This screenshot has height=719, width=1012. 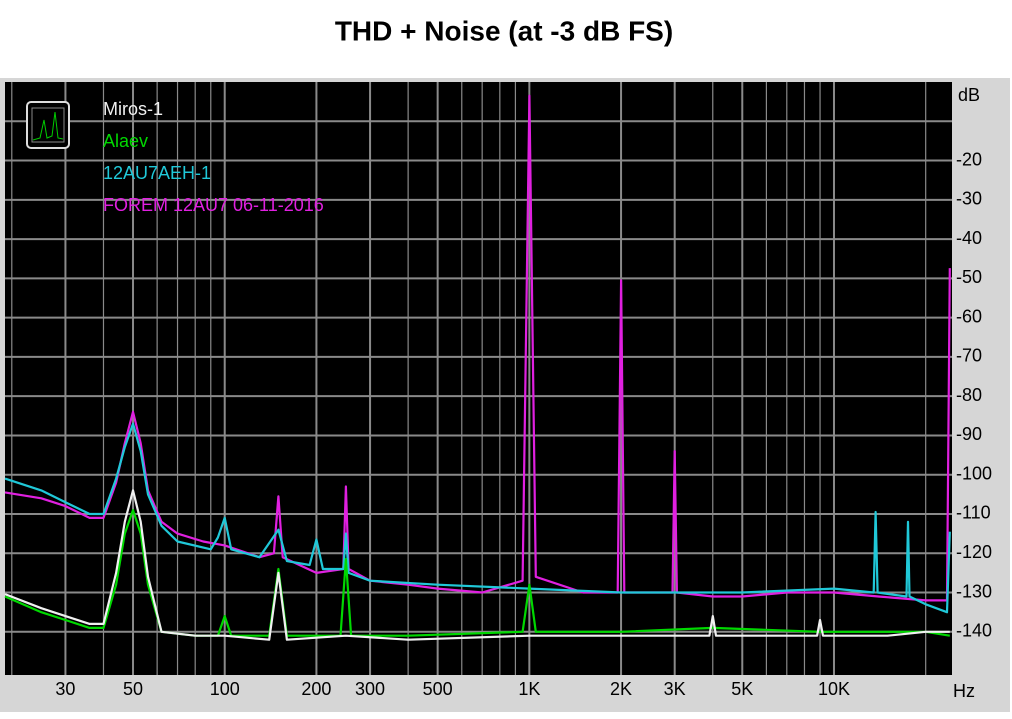 What do you see at coordinates (969, 159) in the screenshot?
I see `y-tick-label: -20` at bounding box center [969, 159].